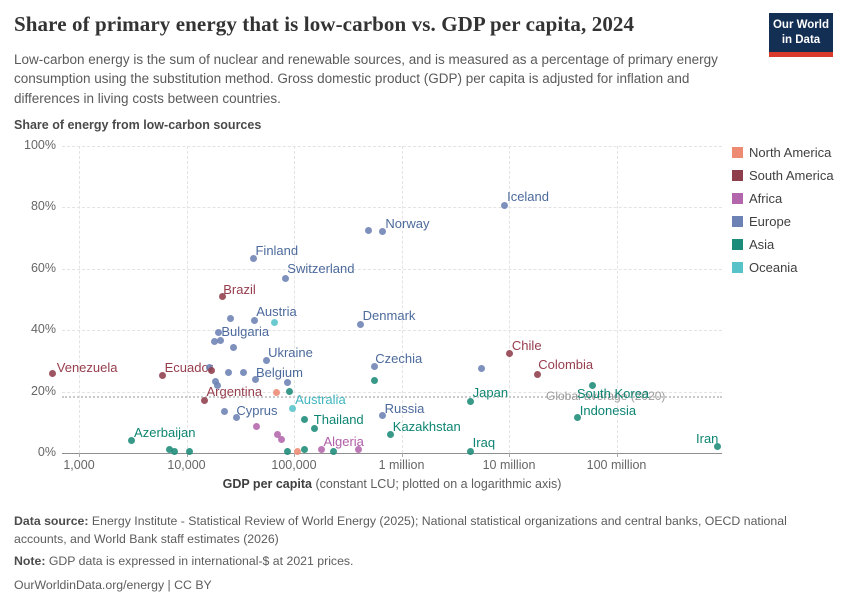 The width and height of the screenshot is (850, 600). What do you see at coordinates (189, 368) in the screenshot?
I see `label-ecuador: Ecuador` at bounding box center [189, 368].